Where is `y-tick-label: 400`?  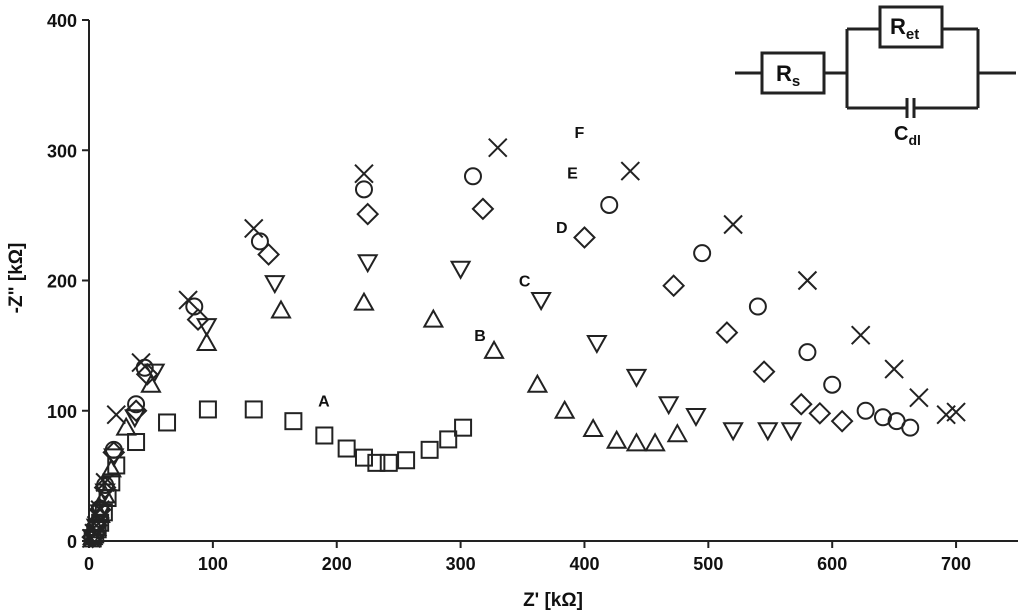
y-tick-label: 400 is located at coordinates (62, 21).